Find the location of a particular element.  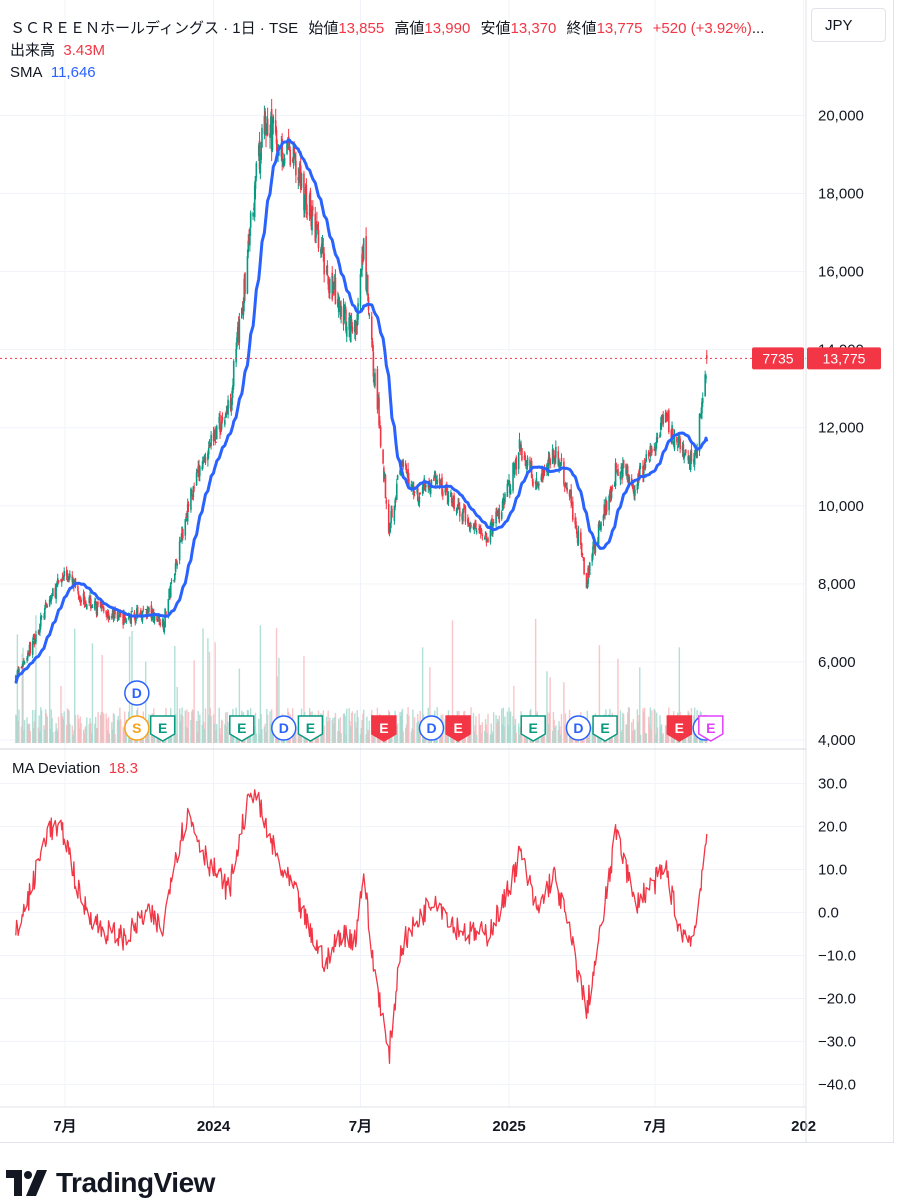

price-badge: 7735 13,775 is located at coordinates (816, 358).